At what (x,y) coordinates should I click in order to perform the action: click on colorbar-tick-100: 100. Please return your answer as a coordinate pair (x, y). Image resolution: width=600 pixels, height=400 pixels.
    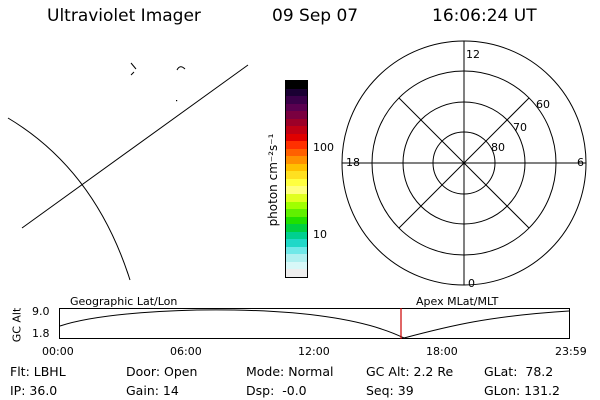
    Looking at the image, I should click on (323, 147).